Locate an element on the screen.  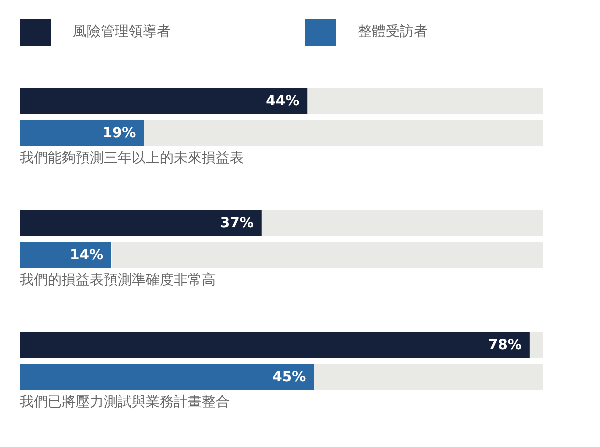
data-label: 45% is located at coordinates (289, 378).